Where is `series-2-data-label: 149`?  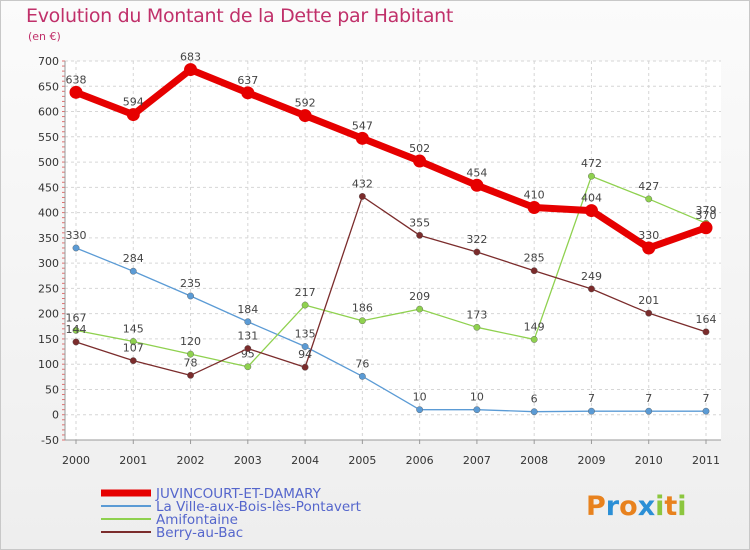 series-2-data-label: 149 is located at coordinates (534, 326).